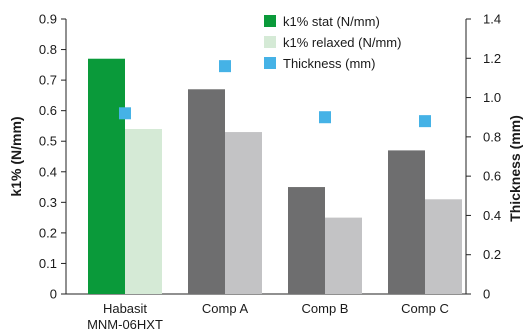  I want to click on left-tick-label: 0.9, so click(48, 19).